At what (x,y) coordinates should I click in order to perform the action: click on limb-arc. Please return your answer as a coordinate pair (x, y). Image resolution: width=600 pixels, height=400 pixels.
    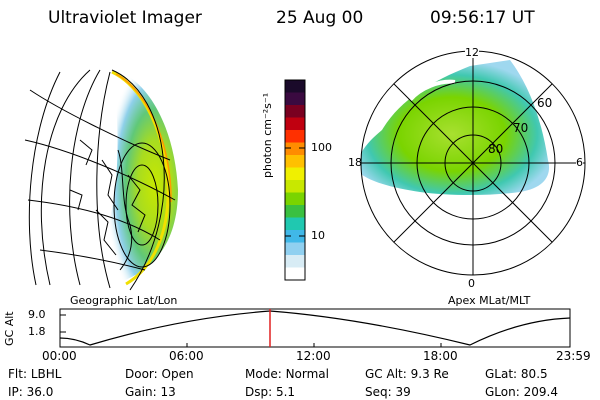
    Looking at the image, I should click on (140, 178).